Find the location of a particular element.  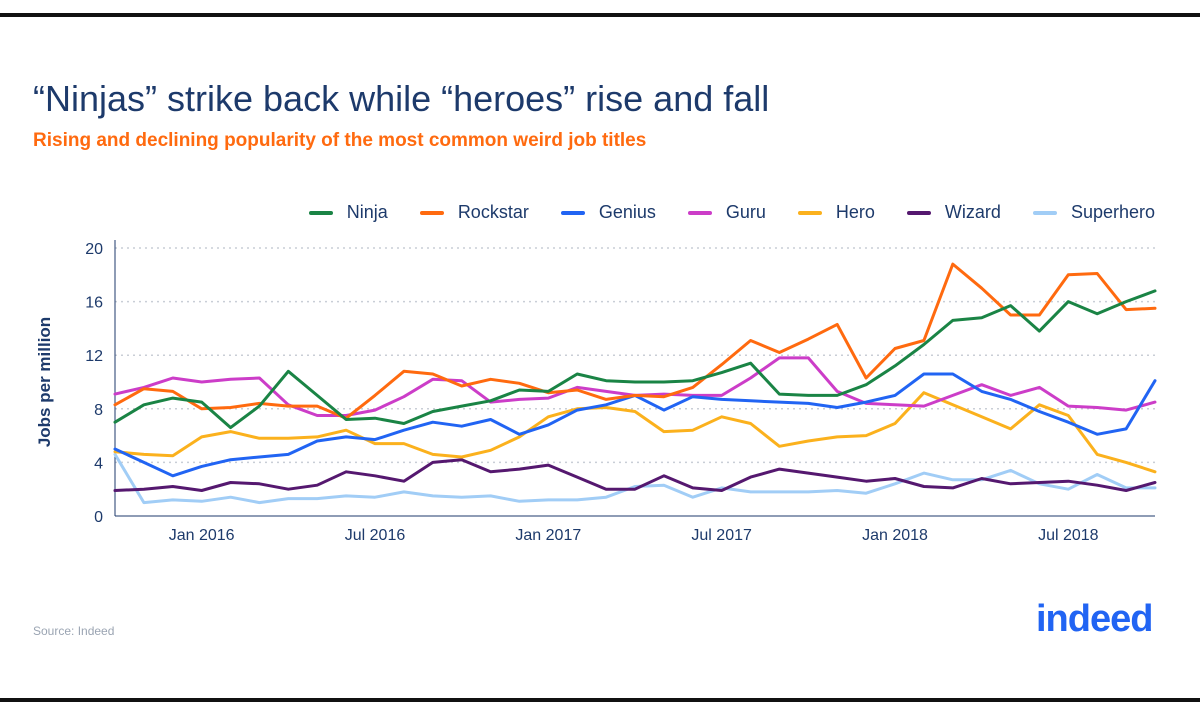

legend-item-superhero: Superhero is located at coordinates (1093, 212).